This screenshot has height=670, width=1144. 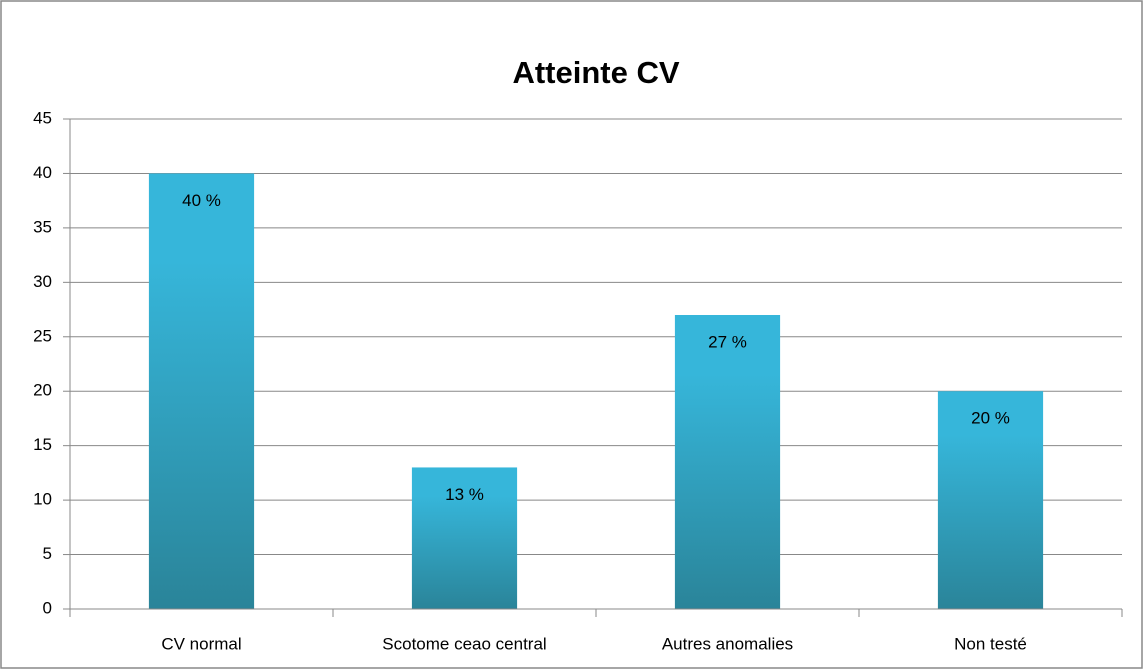 I want to click on chart-title: Atteinte CV, so click(x=595, y=72).